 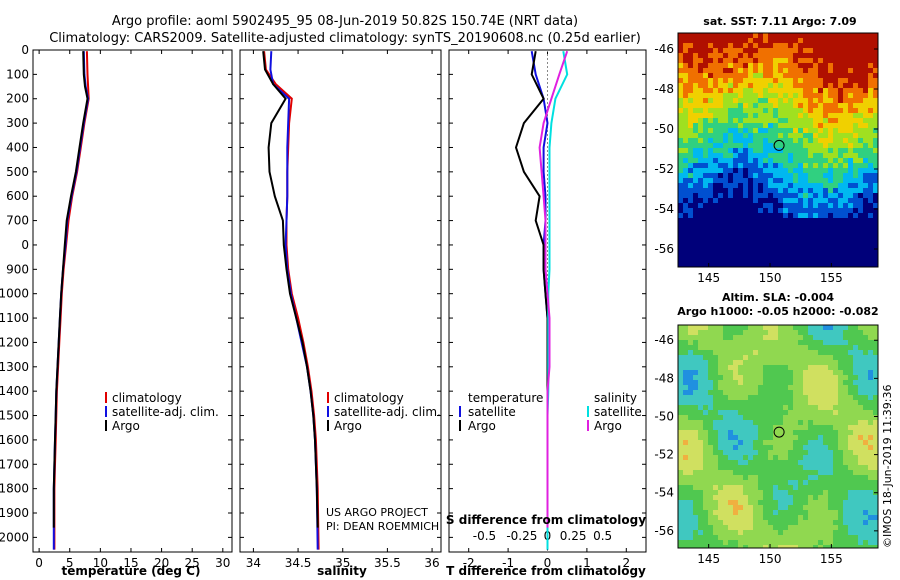 What do you see at coordinates (770, 559) in the screenshot?
I see `lon-tick-label: 150` at bounding box center [770, 559].